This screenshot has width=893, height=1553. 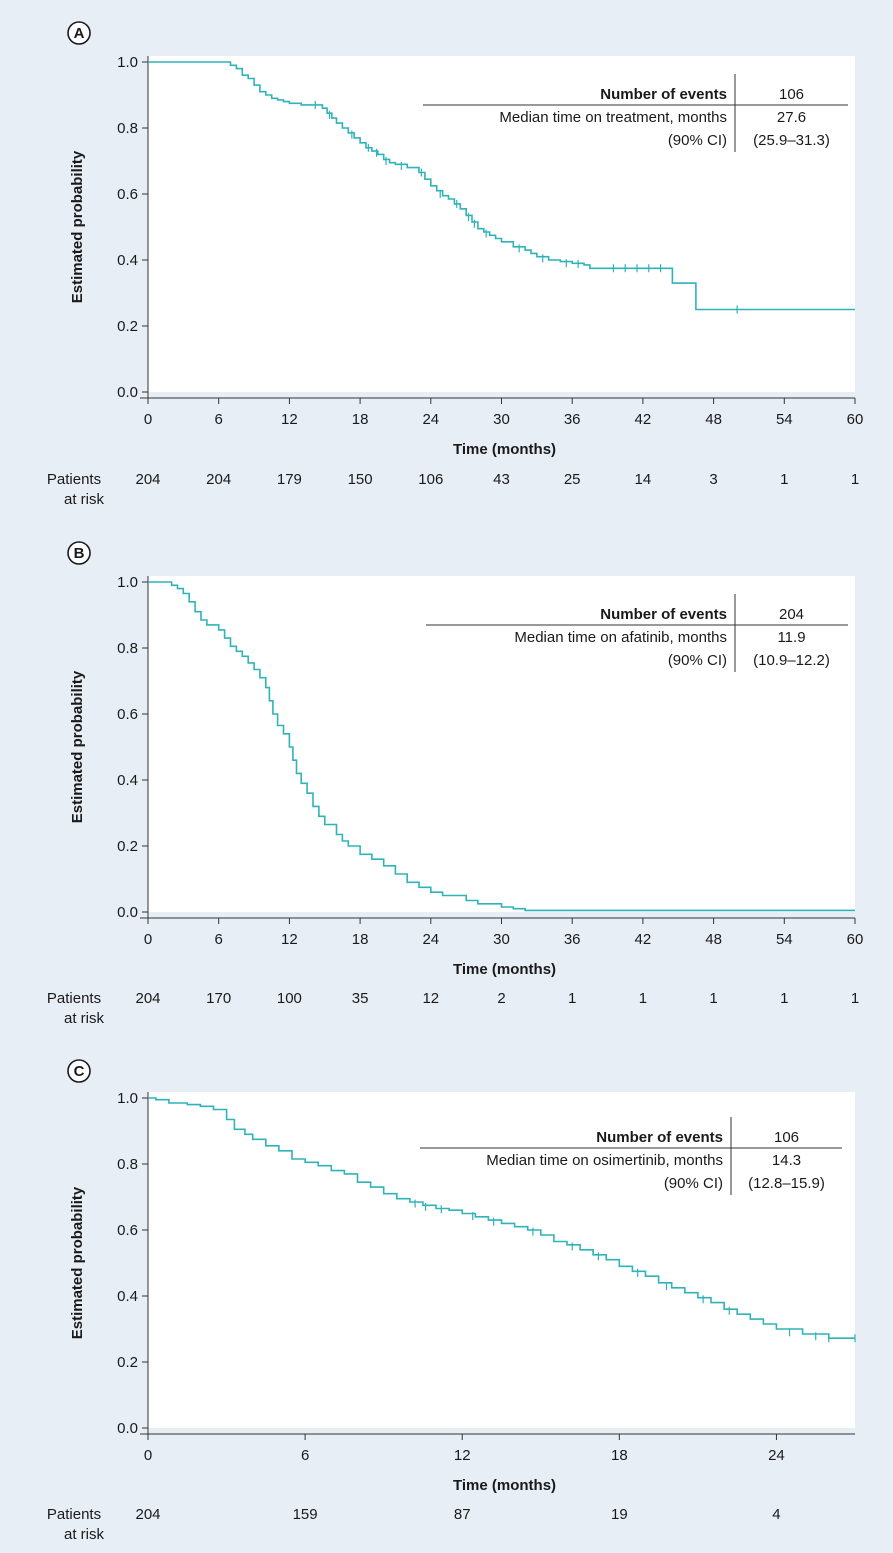 What do you see at coordinates (77, 1262) in the screenshot?
I see `y-axis-label-c: Estimated probability` at bounding box center [77, 1262].